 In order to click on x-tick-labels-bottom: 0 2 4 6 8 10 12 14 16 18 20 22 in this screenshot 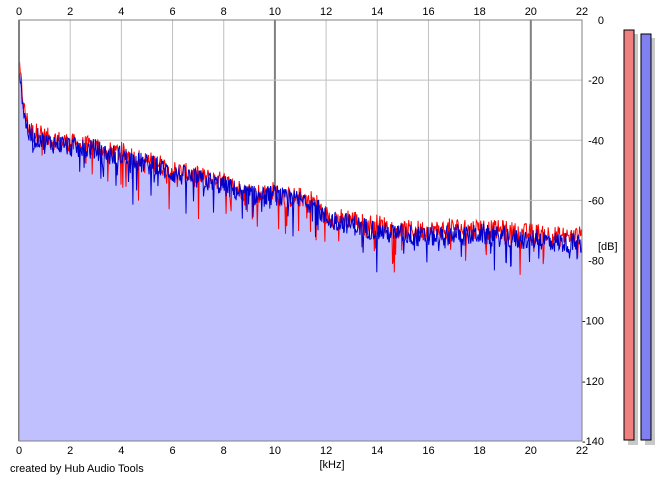, I will do `click(302, 451)`.